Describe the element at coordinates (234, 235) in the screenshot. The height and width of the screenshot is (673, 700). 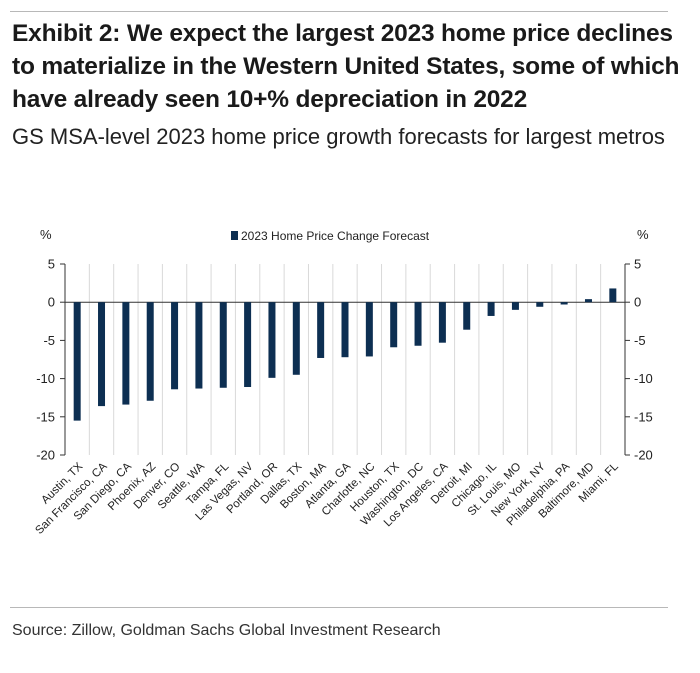
I see `legend-swatch` at that location.